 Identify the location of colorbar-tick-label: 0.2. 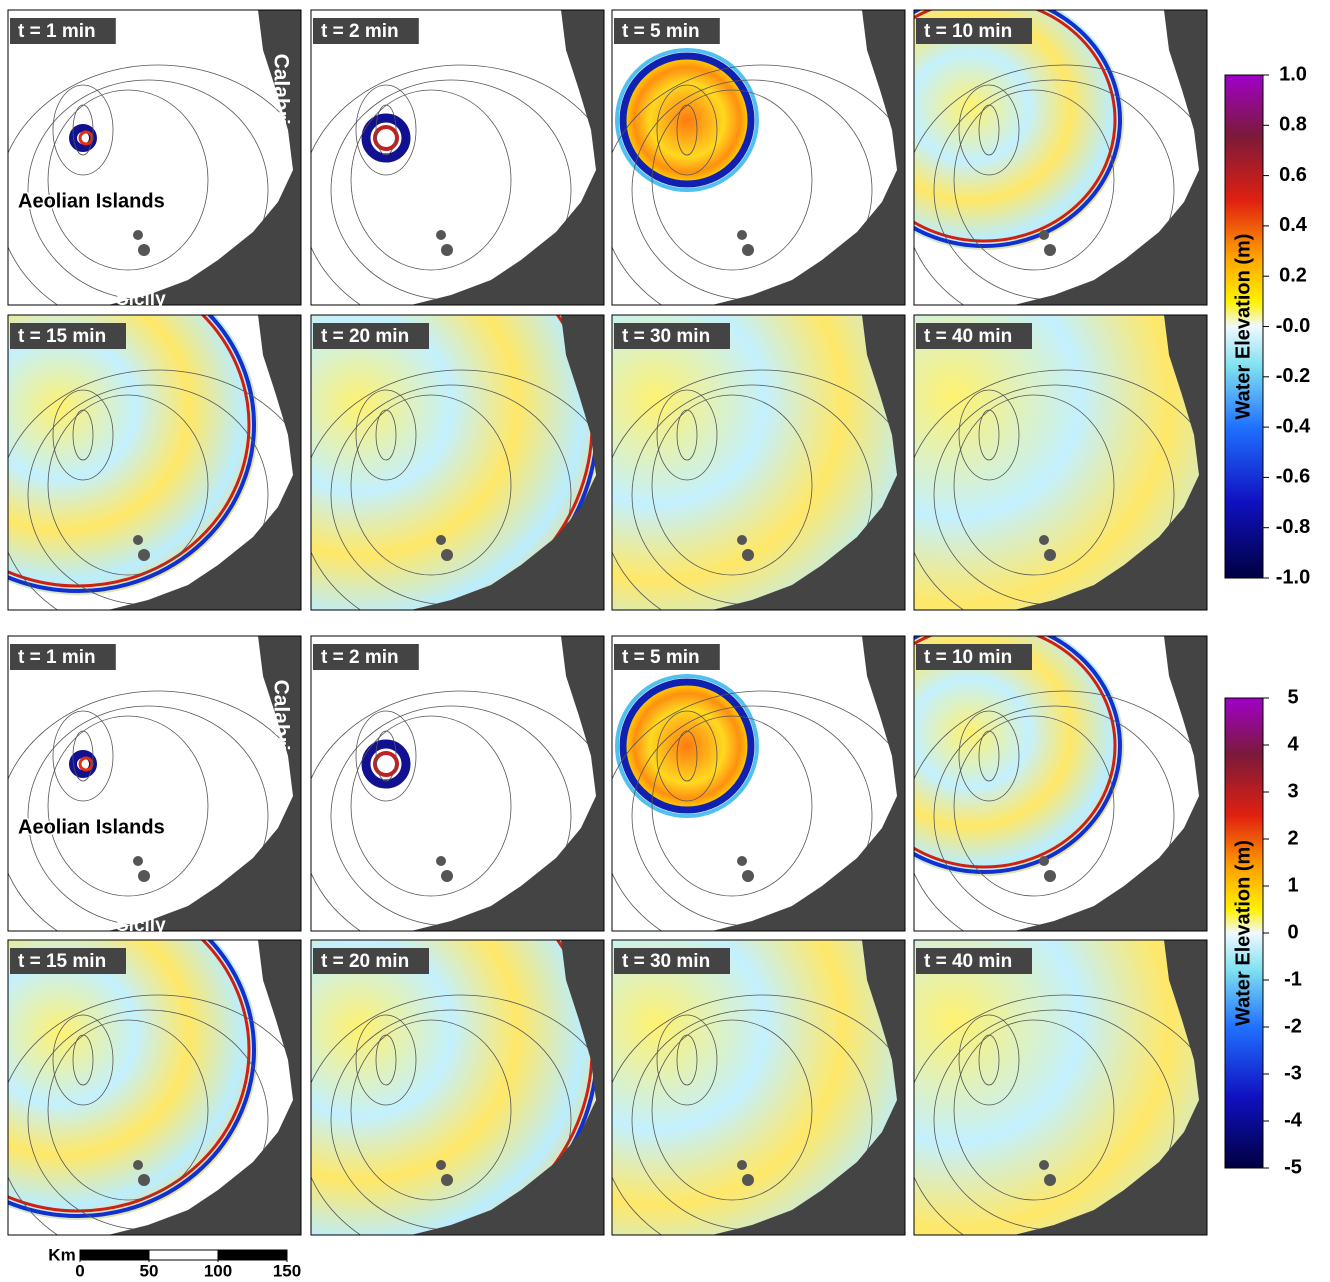
(1293, 275).